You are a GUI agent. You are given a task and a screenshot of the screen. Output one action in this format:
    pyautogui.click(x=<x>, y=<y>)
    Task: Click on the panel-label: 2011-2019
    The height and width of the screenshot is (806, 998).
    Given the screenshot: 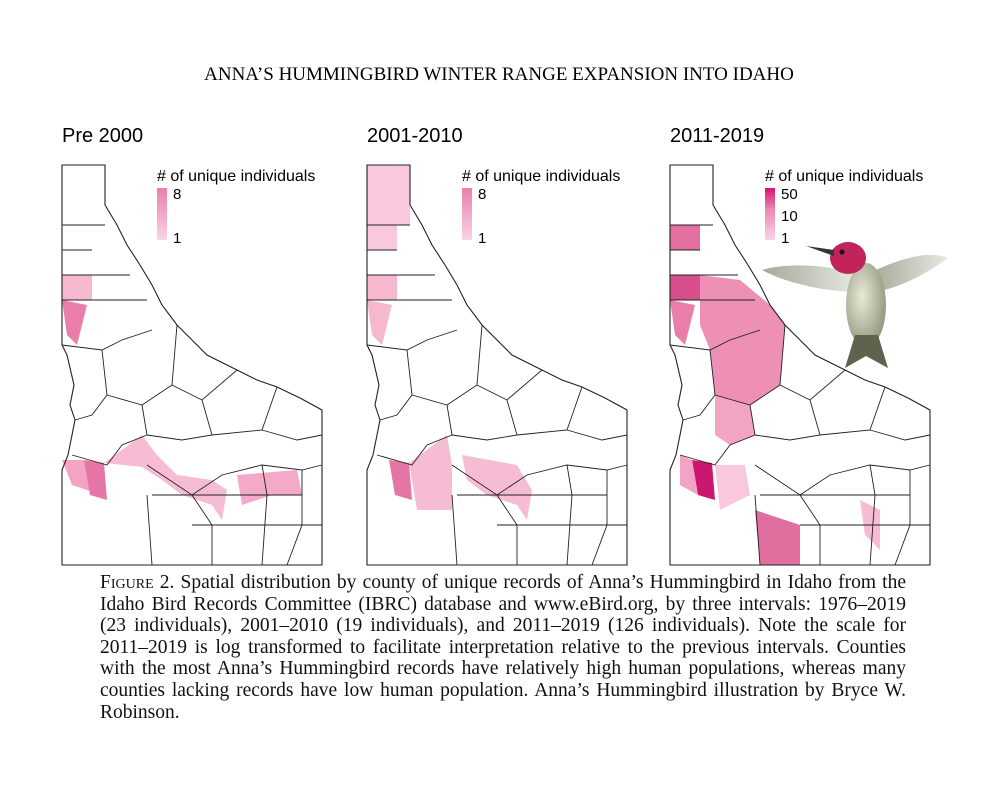 What is the action you would take?
    pyautogui.click(x=717, y=136)
    